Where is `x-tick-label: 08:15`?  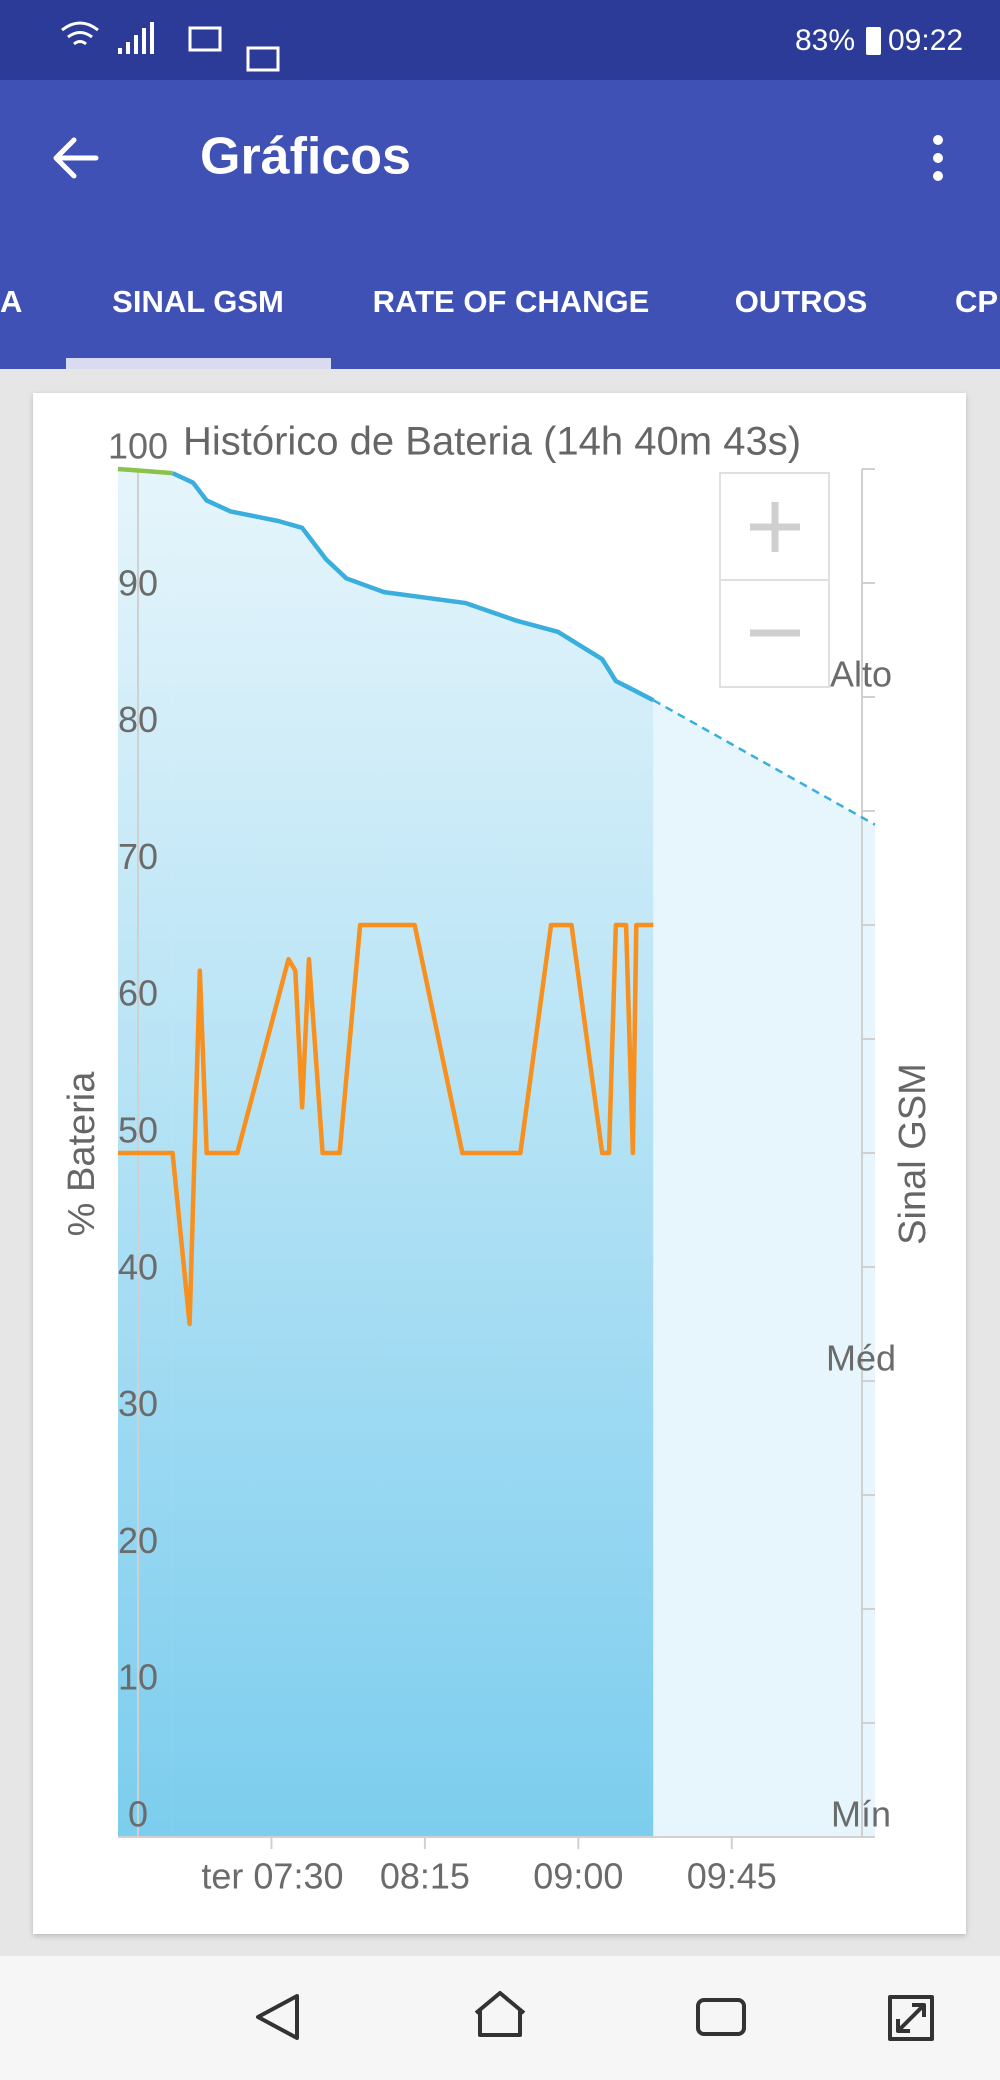
x-tick-label: 08:15 is located at coordinates (425, 1876).